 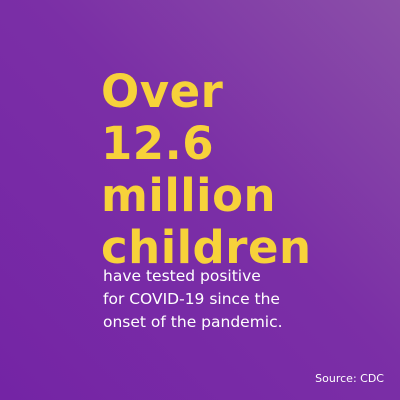 What do you see at coordinates (182, 276) in the screenshot?
I see `body-line: have tested positive` at bounding box center [182, 276].